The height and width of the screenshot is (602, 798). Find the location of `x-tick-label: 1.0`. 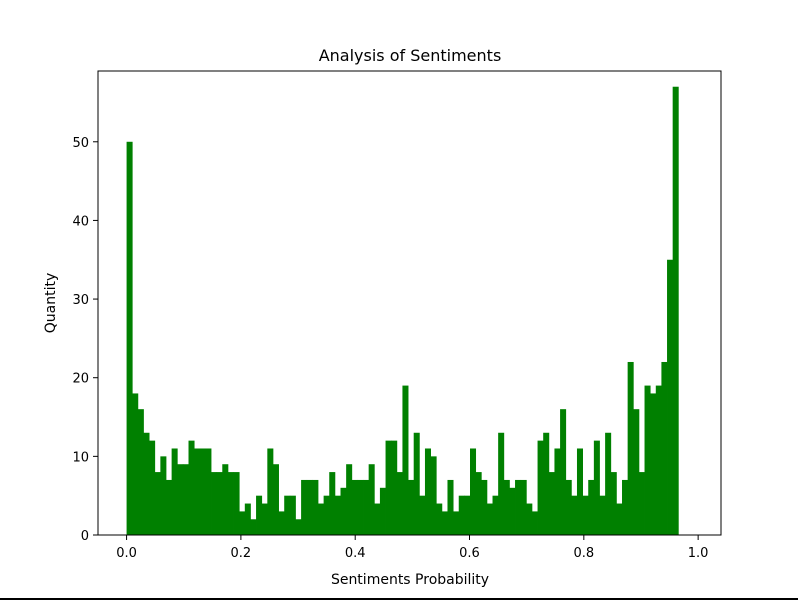

x-tick-label: 1.0 is located at coordinates (698, 553).